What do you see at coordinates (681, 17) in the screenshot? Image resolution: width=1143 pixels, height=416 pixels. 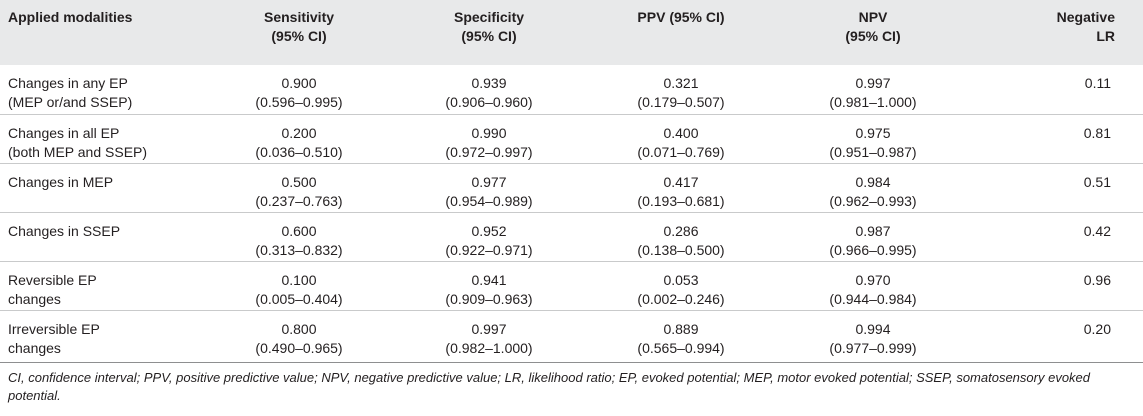 I see `header-ppv: PPV (95% CI)` at bounding box center [681, 17].